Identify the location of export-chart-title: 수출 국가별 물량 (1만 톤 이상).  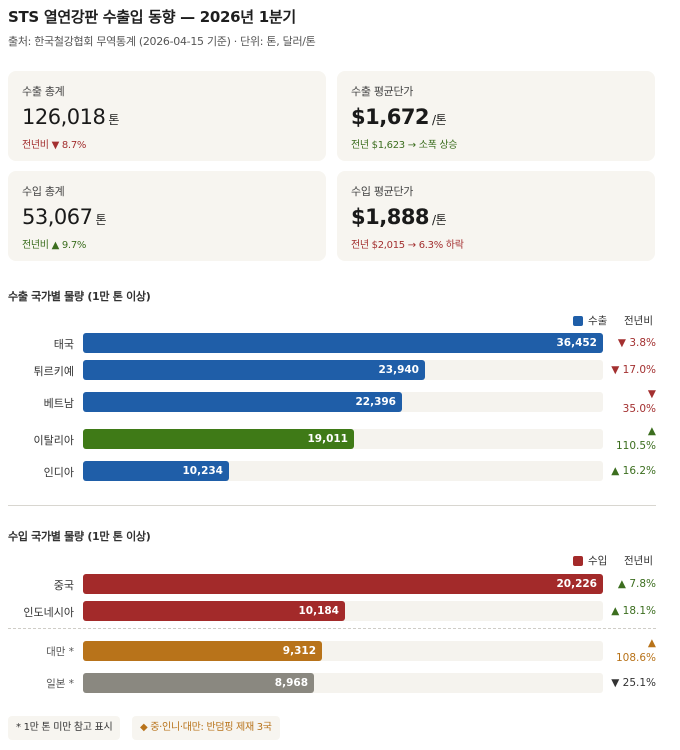
(79, 296).